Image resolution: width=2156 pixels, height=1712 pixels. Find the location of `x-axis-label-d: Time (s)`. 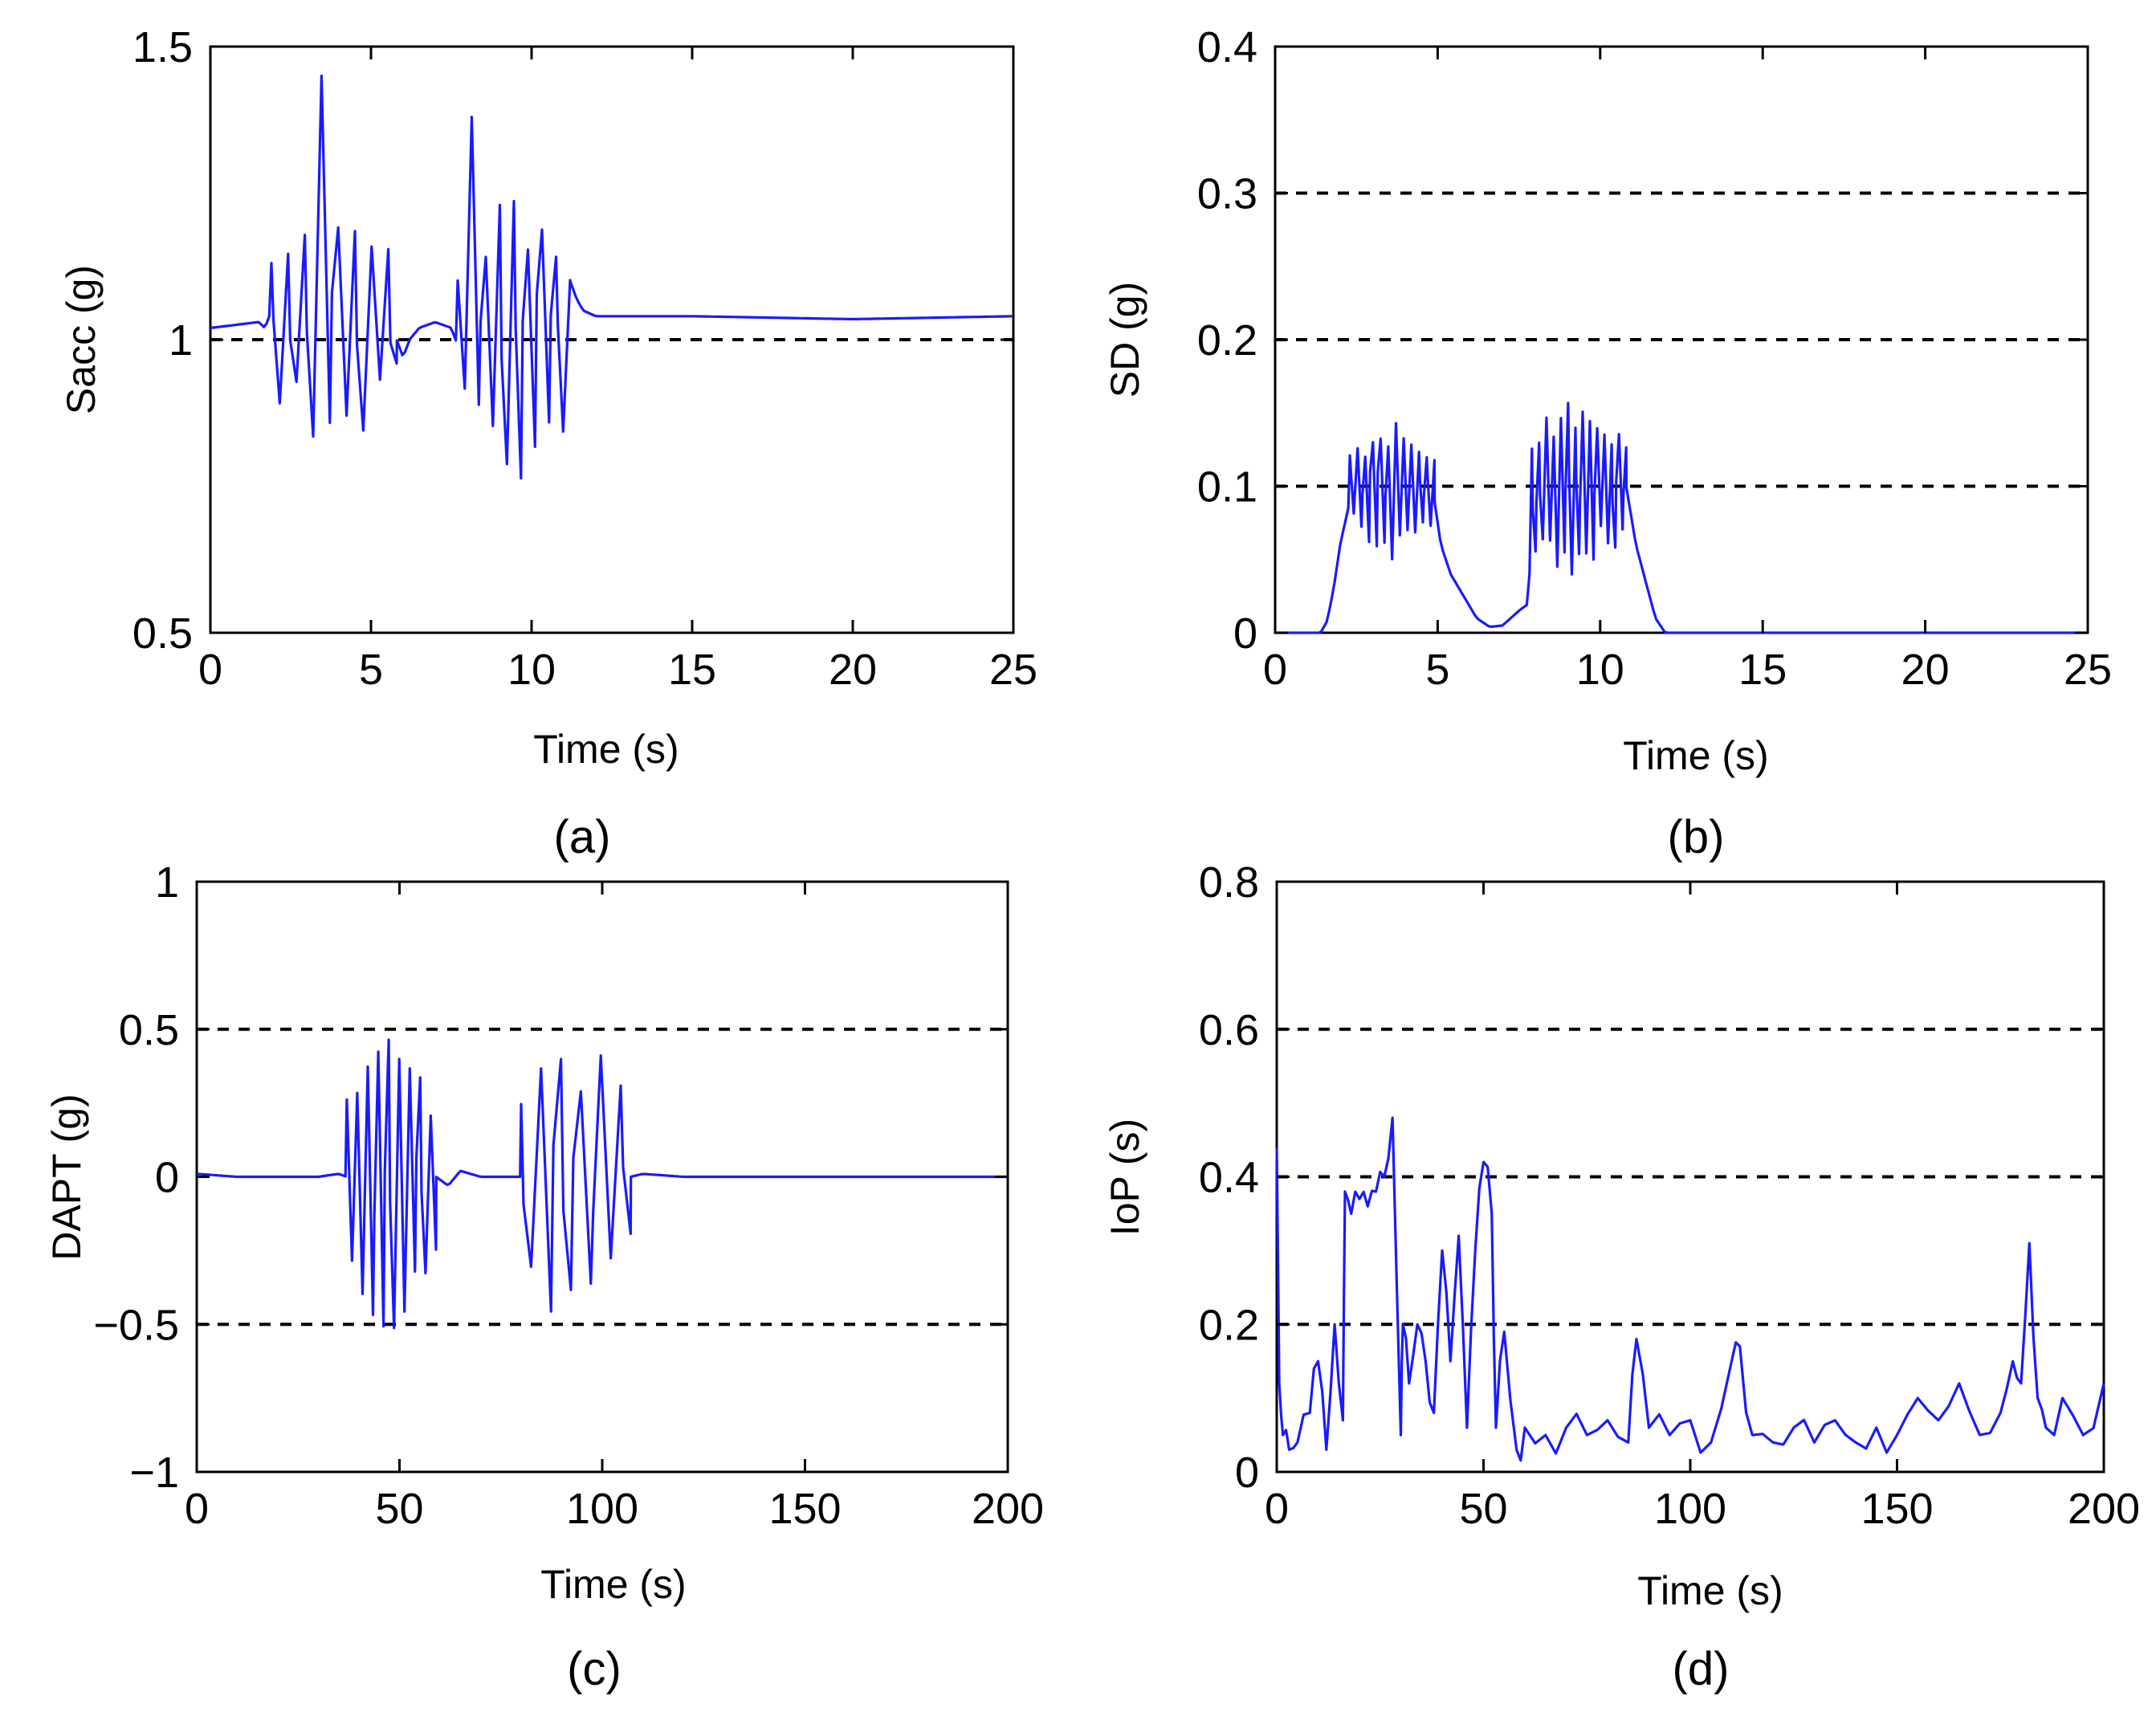

x-axis-label-d: Time (s) is located at coordinates (1710, 1590).